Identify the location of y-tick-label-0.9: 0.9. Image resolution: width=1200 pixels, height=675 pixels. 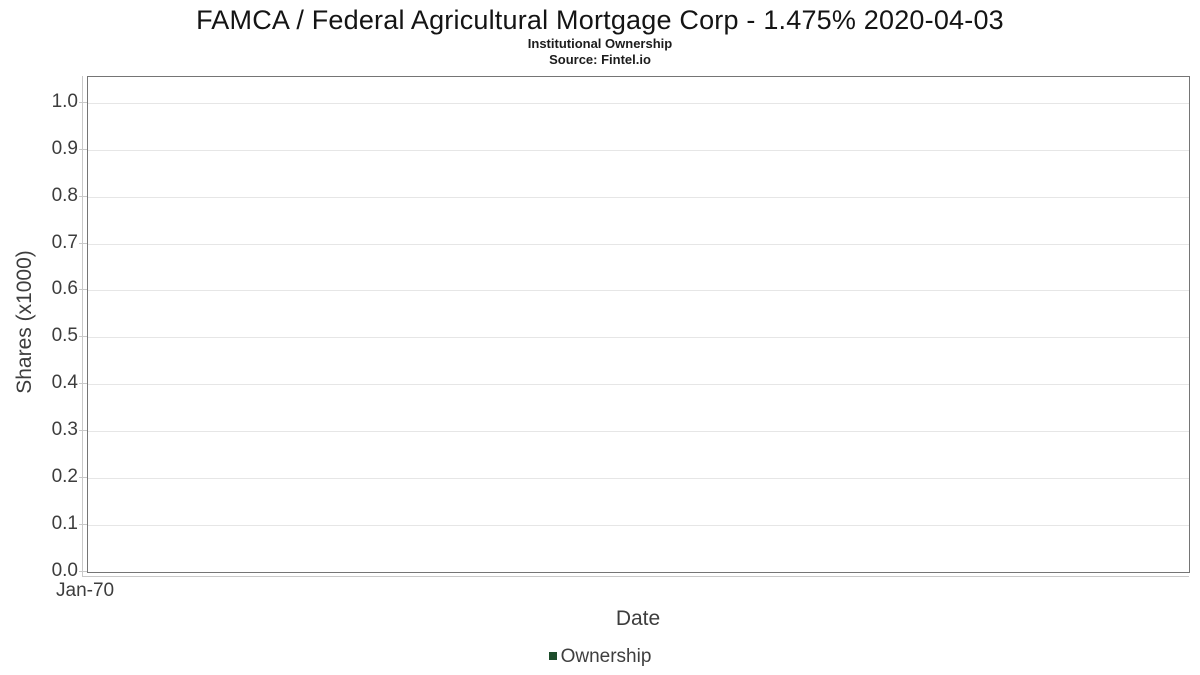
(64, 148).